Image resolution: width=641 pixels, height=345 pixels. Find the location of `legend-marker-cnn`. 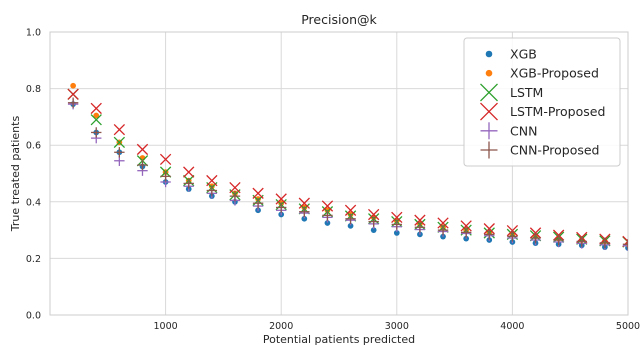

legend-marker-cnn is located at coordinates (489, 131).